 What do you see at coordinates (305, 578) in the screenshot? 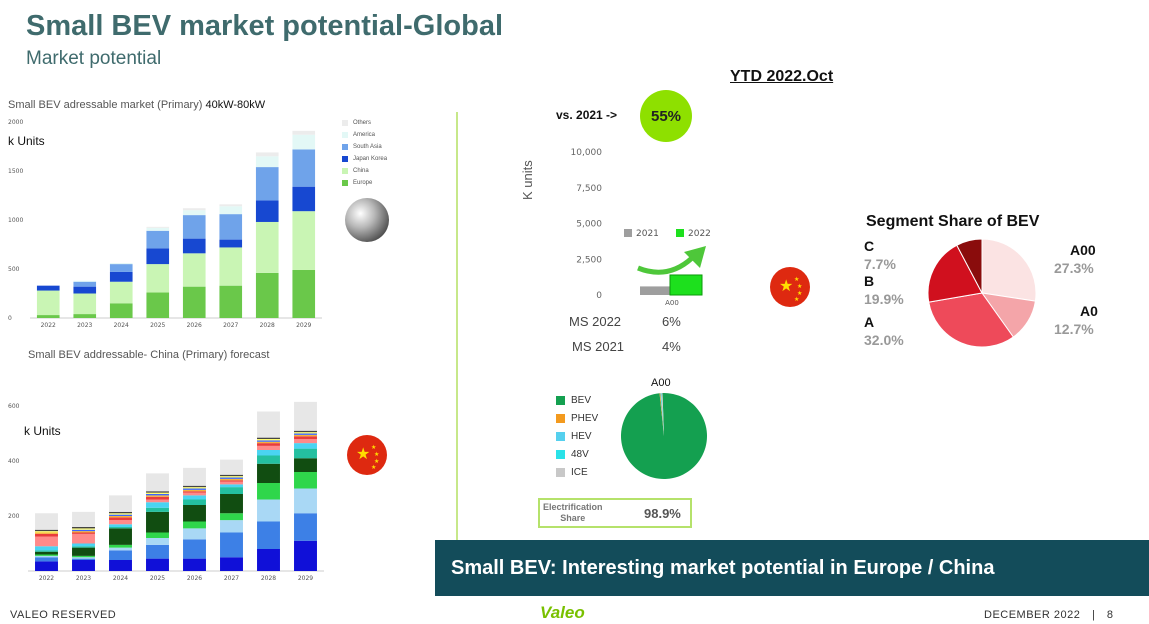
I see `x-tick-label: 2029` at bounding box center [305, 578].